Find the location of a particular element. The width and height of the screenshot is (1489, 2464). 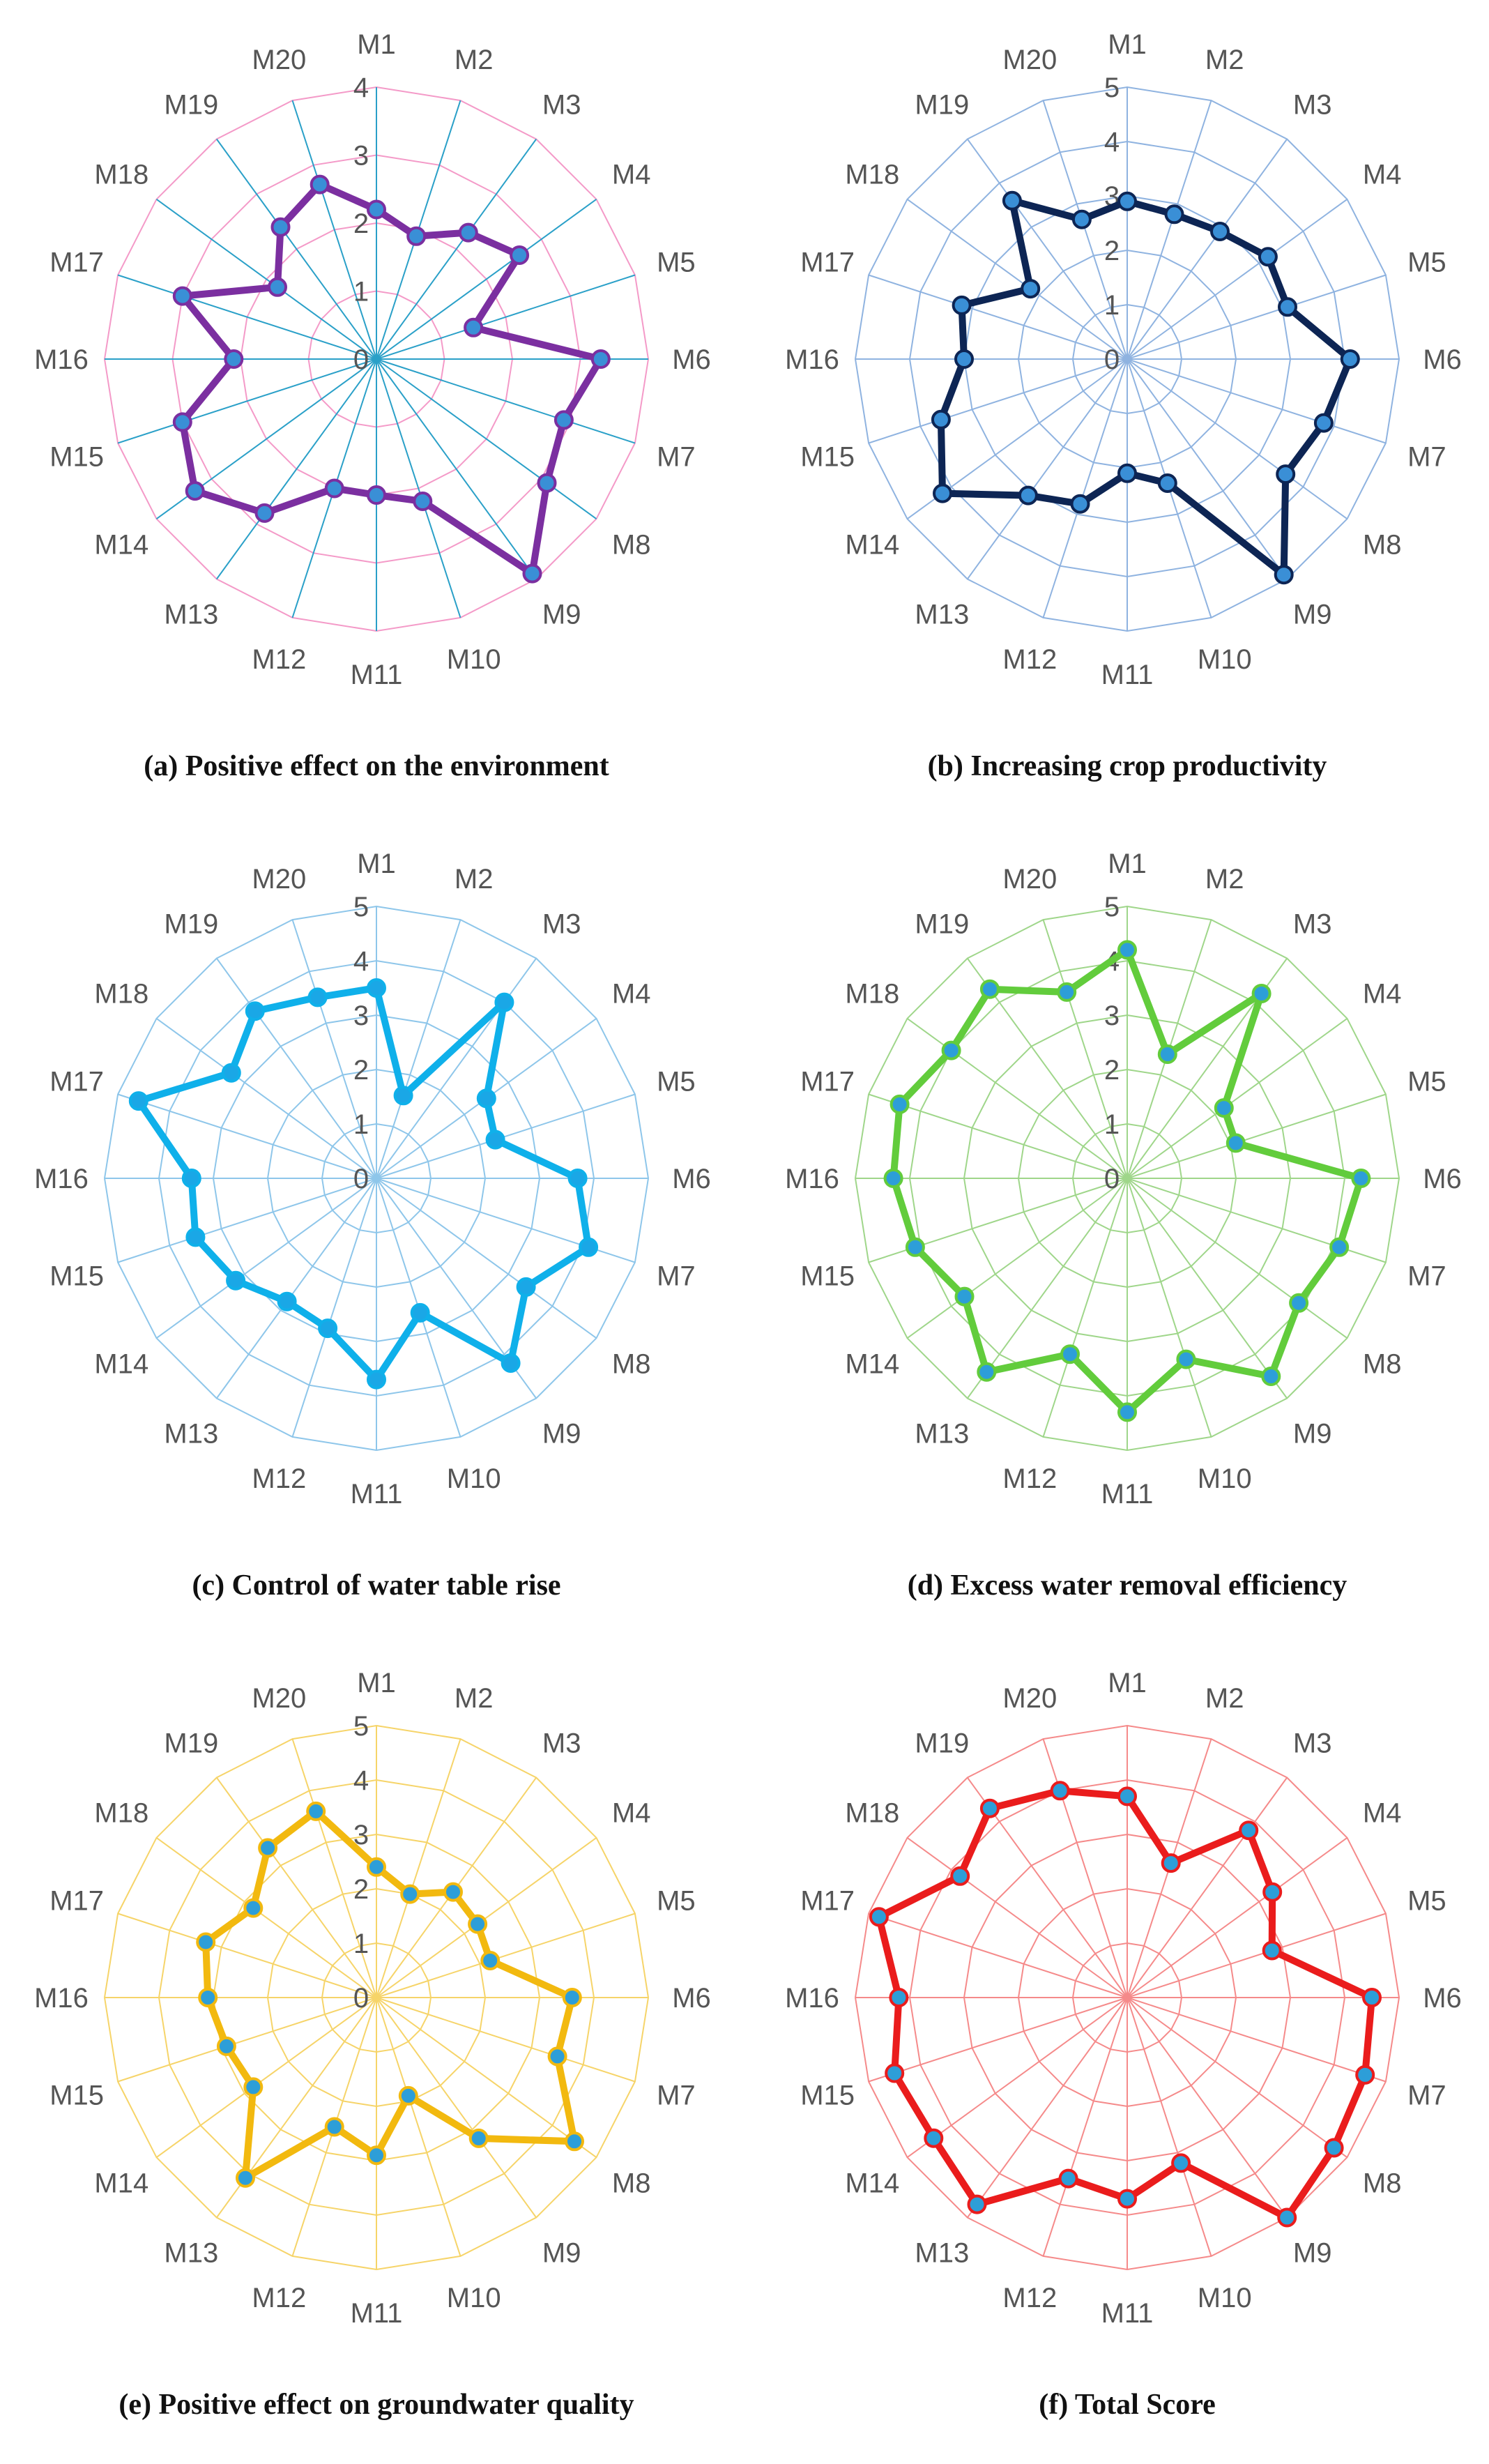

data-point-m17 is located at coordinates (962, 305).